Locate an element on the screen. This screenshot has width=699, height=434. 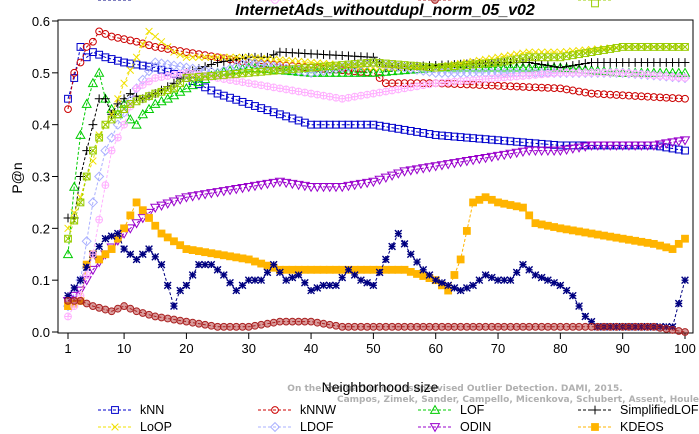
legend-item-ldf: LDF is located at coordinates (451, 2).